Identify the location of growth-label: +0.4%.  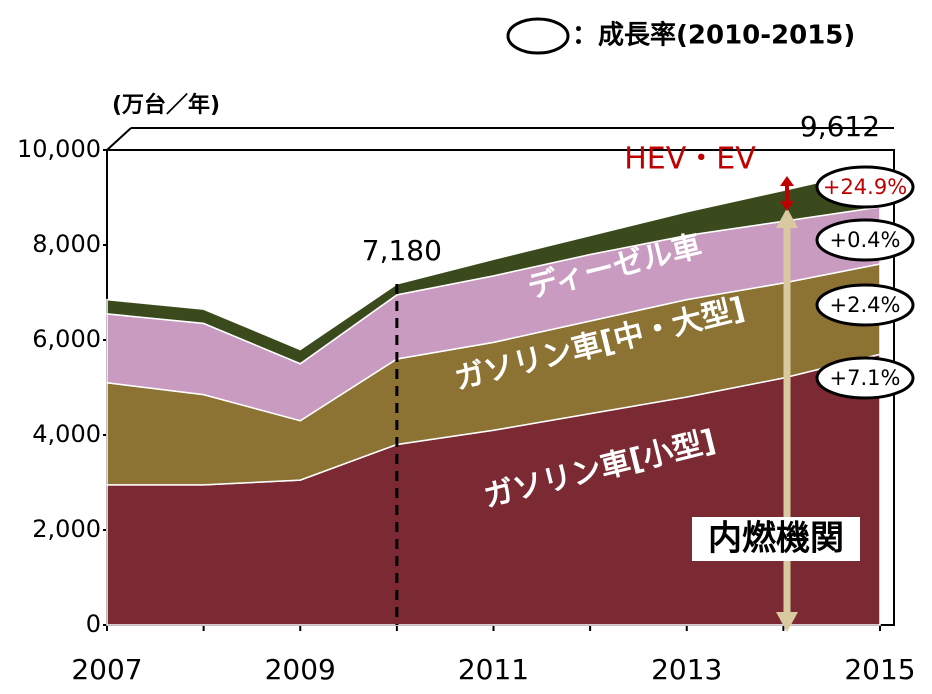
(865, 240).